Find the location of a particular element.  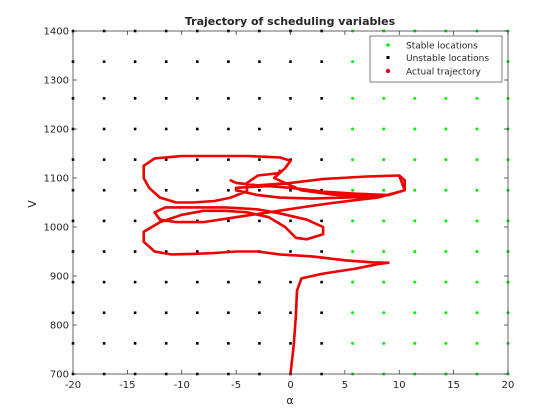

legend-entry-trajectory: Actual trajectory is located at coordinates (444, 73).